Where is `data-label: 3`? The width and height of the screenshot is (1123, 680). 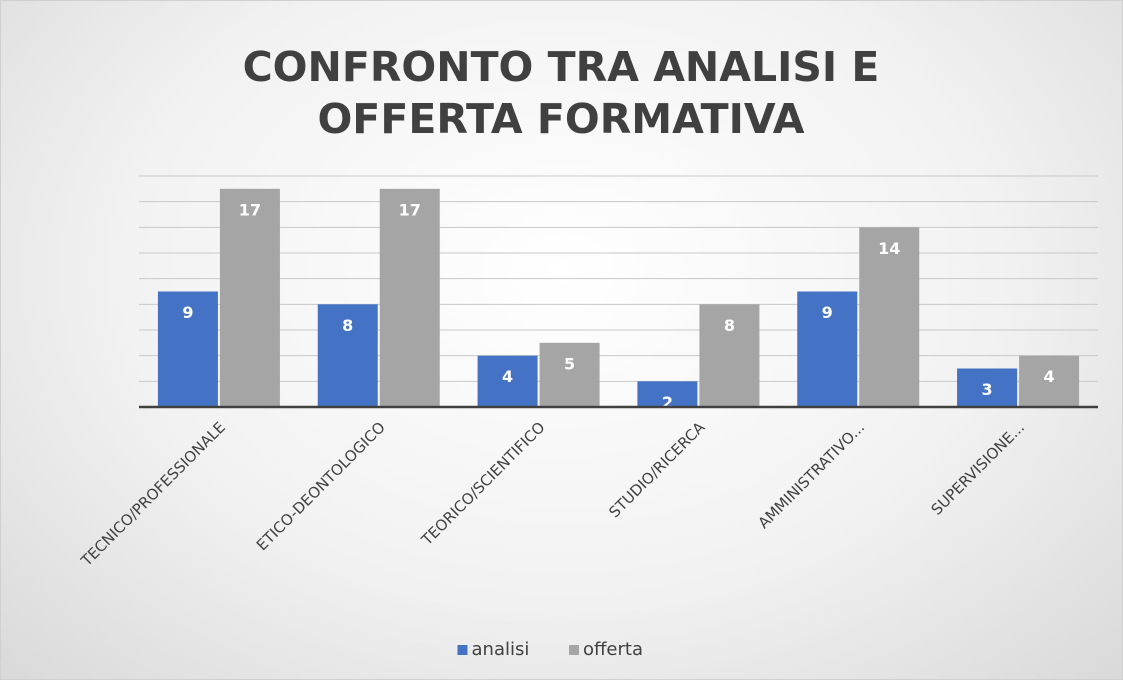
data-label: 3 is located at coordinates (987, 389).